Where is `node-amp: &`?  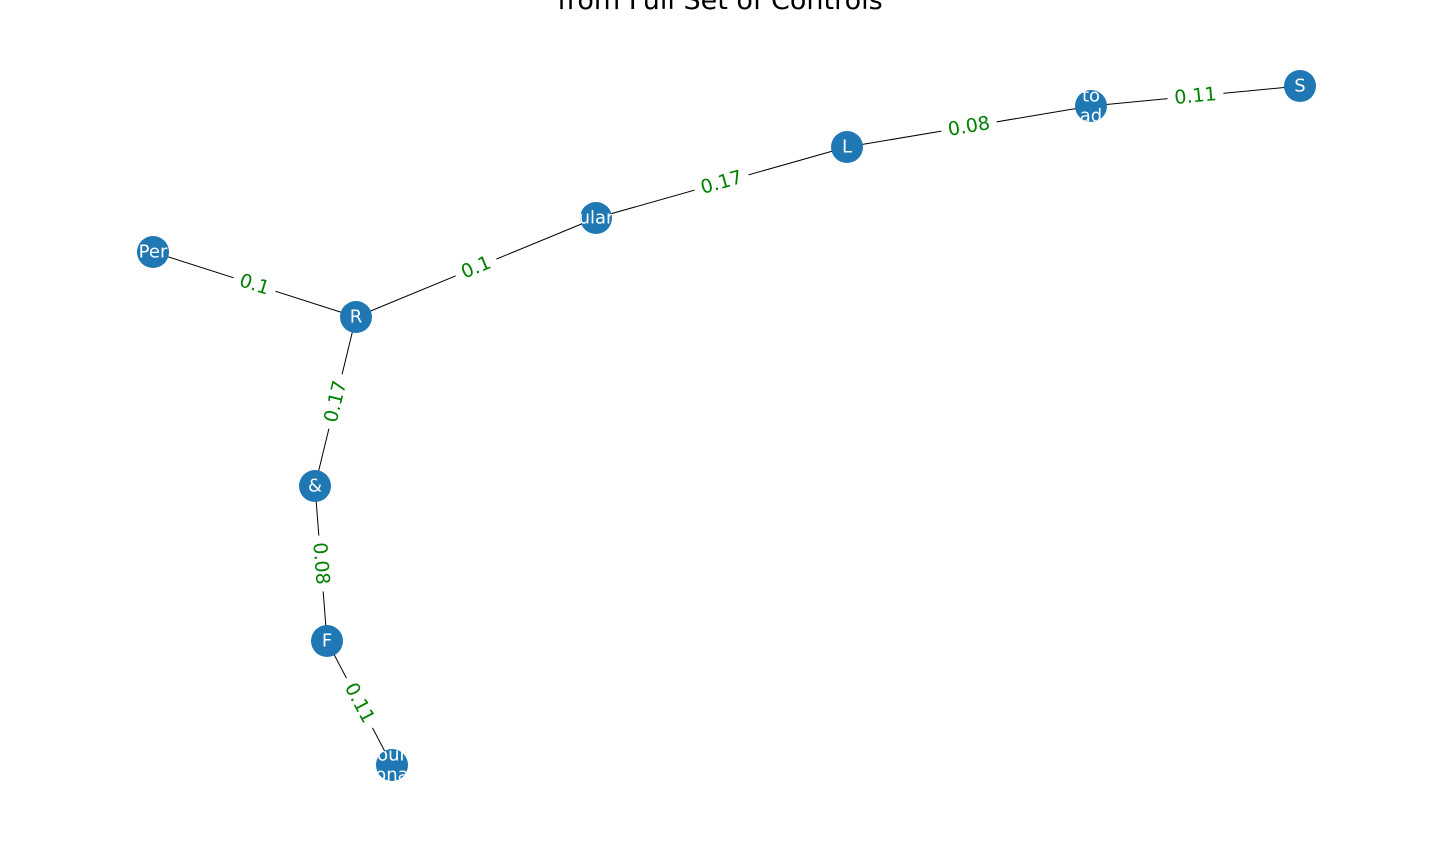 node-amp: & is located at coordinates (315, 486).